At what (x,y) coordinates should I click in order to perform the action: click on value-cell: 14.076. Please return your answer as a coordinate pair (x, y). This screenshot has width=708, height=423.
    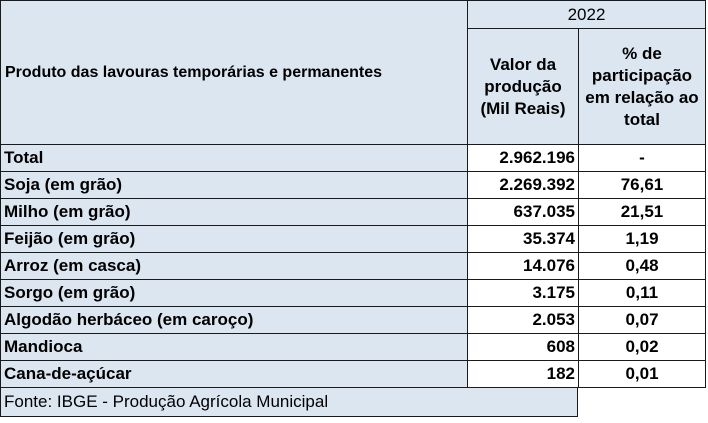
    Looking at the image, I should click on (523, 266).